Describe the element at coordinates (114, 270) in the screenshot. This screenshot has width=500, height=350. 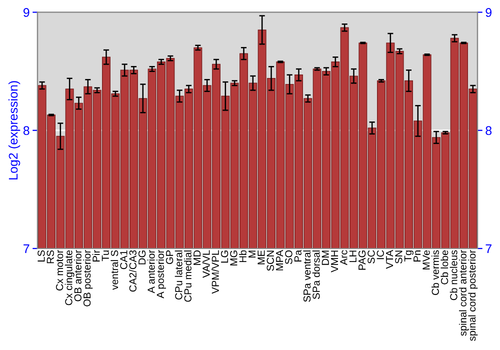
I see `x-tick-label: ventral S` at that location.